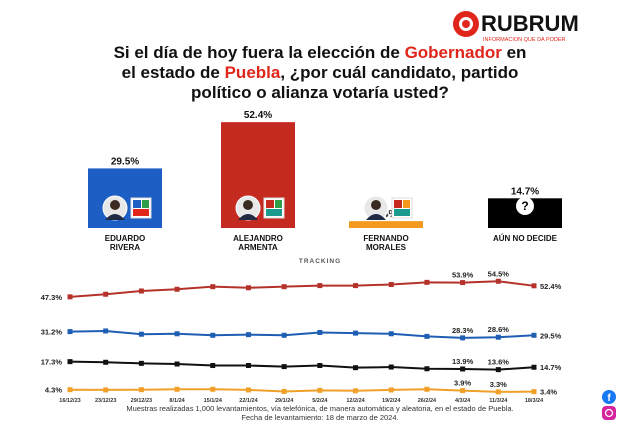  I want to click on x-tick-label: 4/3/24, so click(463, 401).